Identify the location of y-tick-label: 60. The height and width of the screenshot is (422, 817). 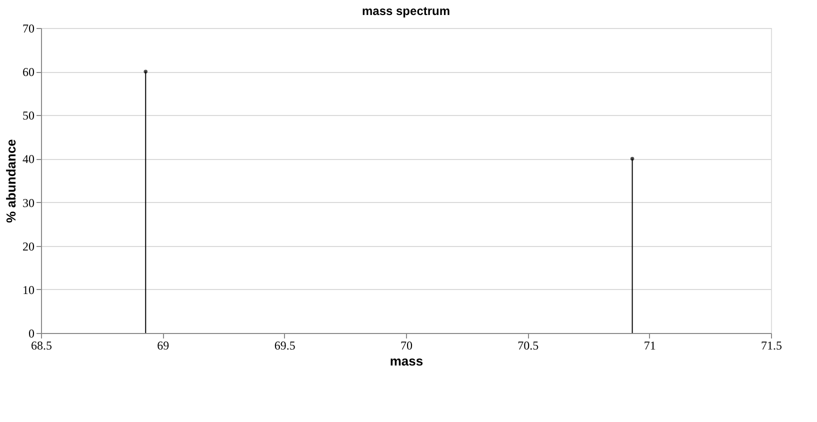
(28, 72).